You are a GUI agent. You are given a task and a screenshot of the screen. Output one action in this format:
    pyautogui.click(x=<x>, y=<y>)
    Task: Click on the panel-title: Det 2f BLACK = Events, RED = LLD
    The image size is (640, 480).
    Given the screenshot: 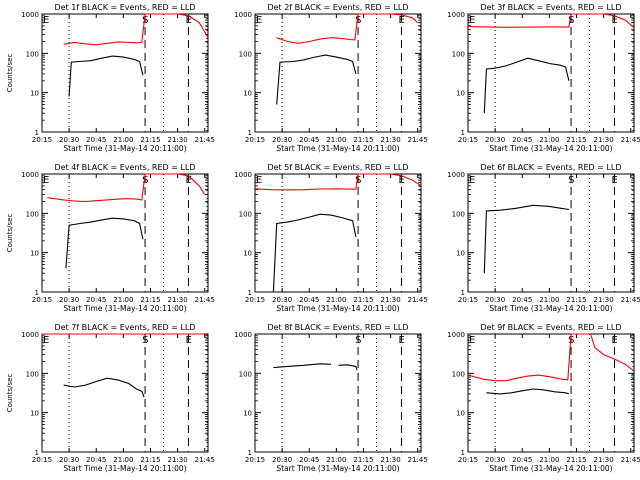 What is the action you would take?
    pyautogui.click(x=337, y=7)
    